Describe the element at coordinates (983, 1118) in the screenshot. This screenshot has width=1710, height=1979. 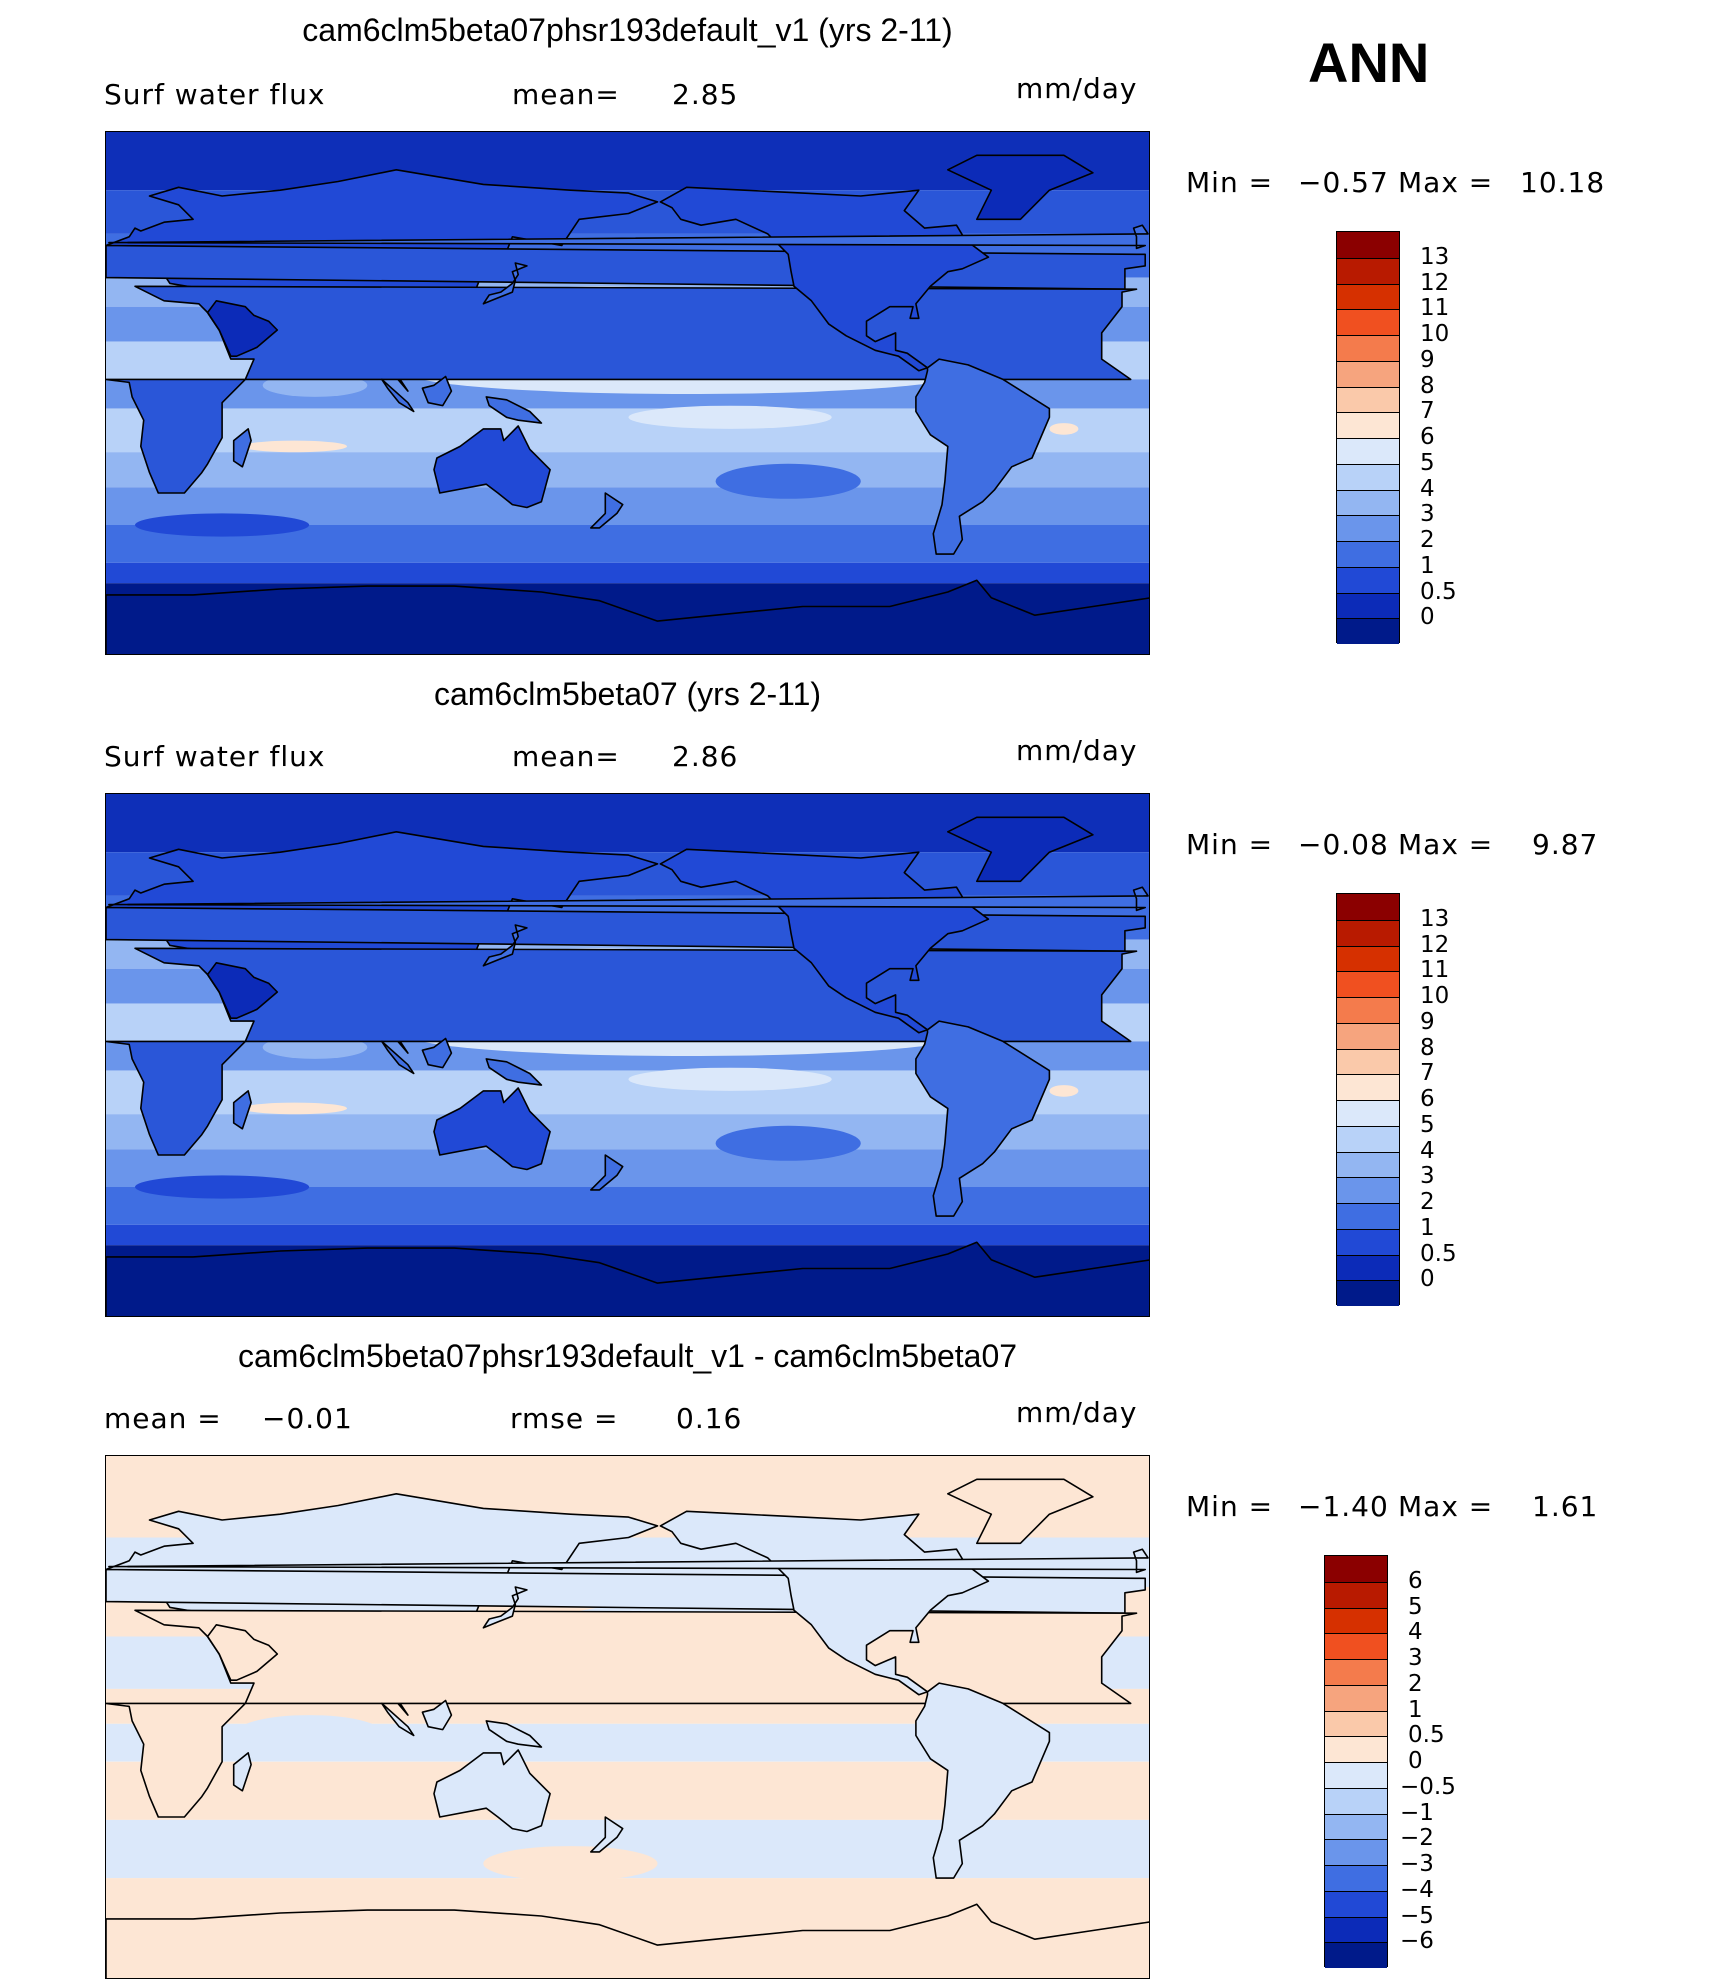
I see `landmass-southAmerica` at that location.